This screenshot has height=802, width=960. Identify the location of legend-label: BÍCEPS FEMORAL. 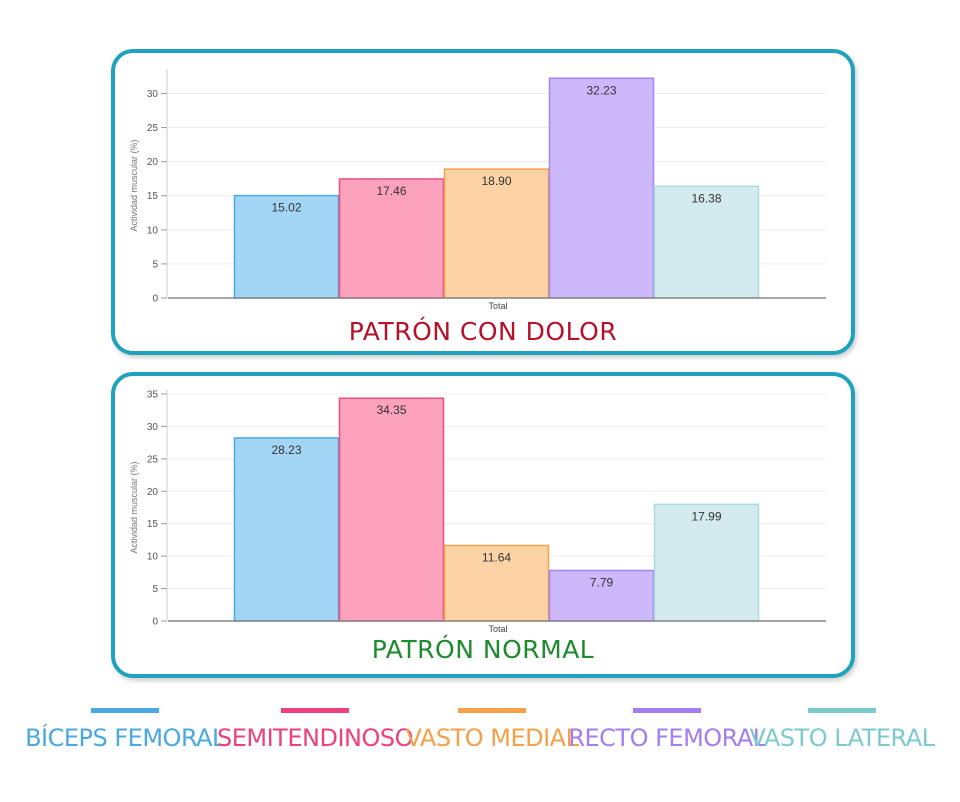
(125, 738).